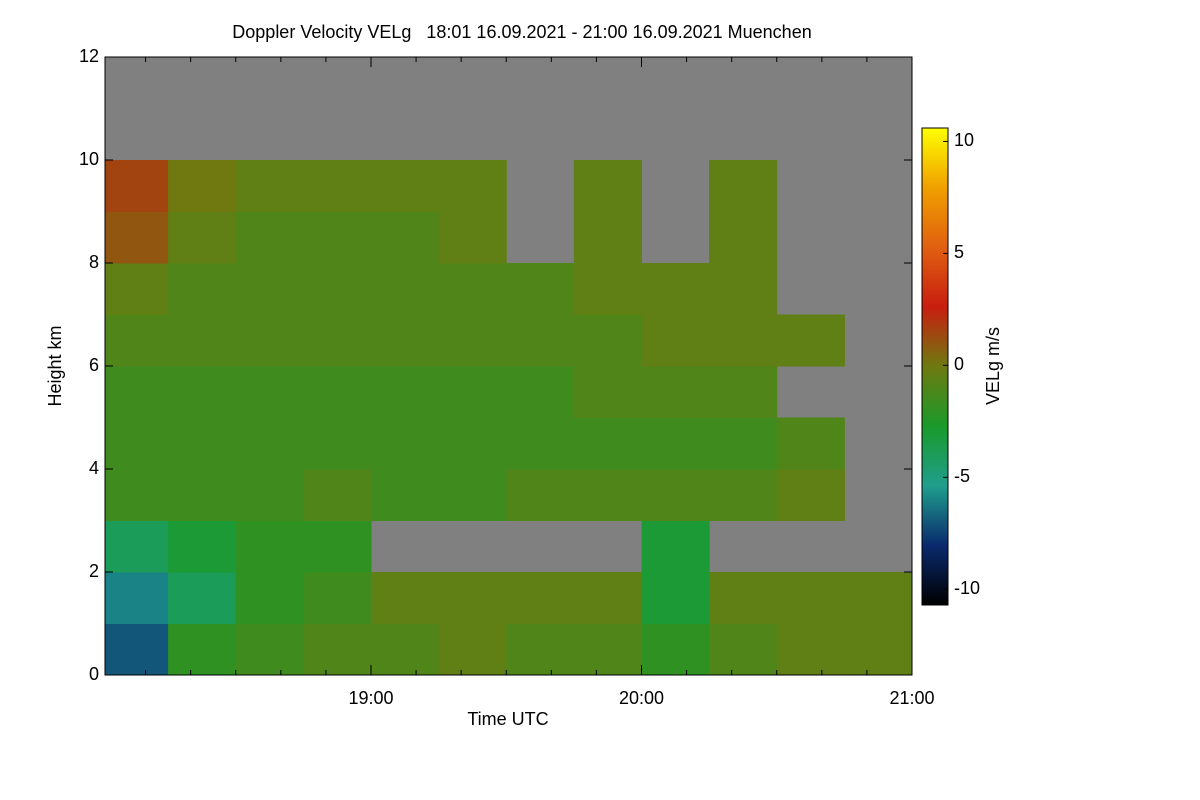 This screenshot has height=800, width=1200. What do you see at coordinates (94, 674) in the screenshot?
I see `y-tick-label: 0` at bounding box center [94, 674].